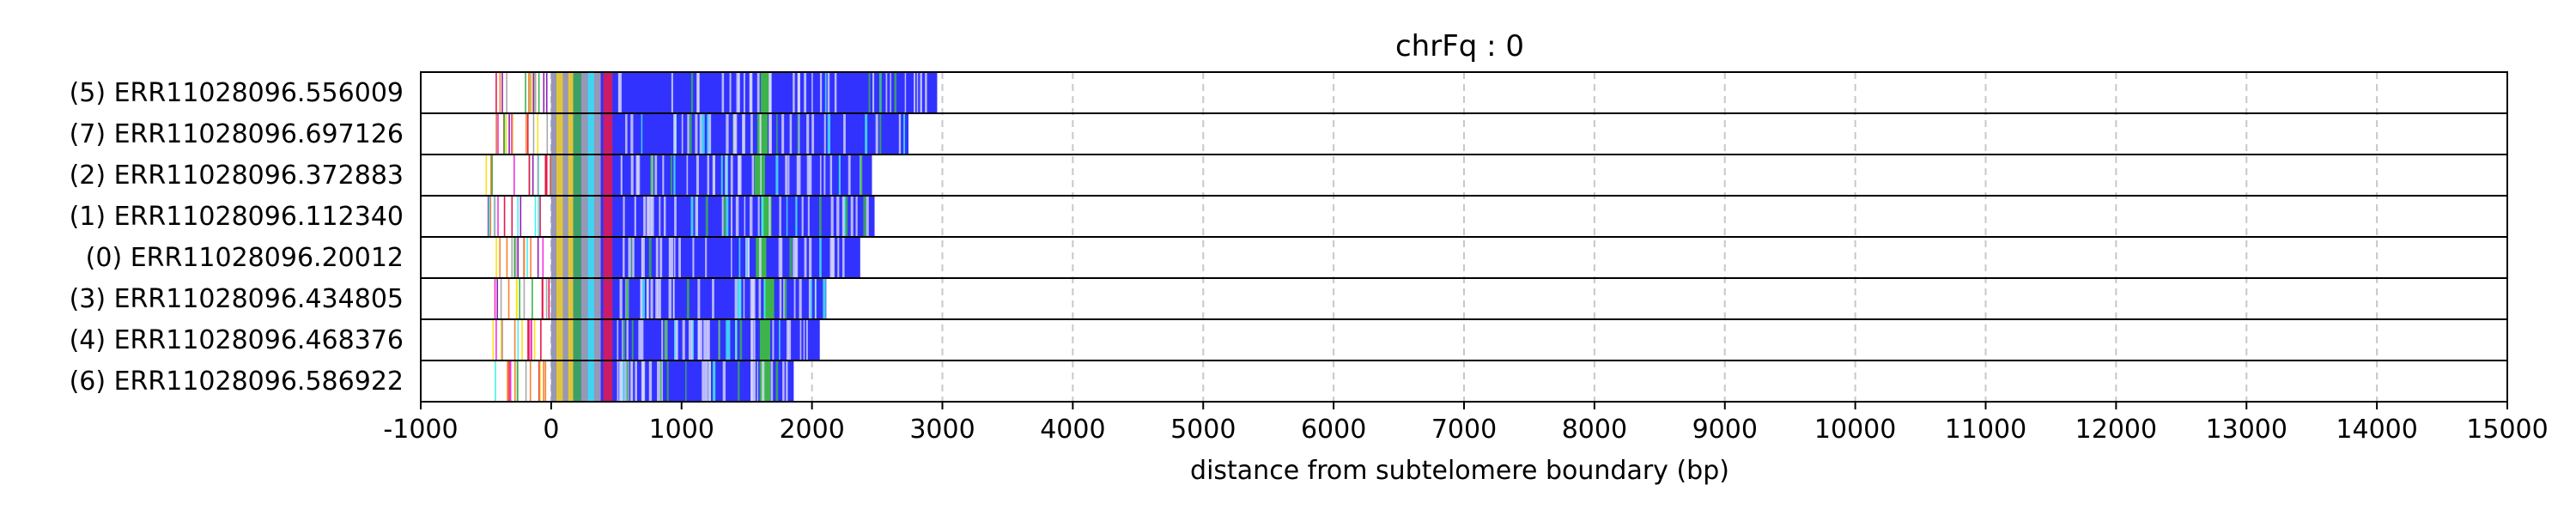 This screenshot has height=515, width=2576. Describe the element at coordinates (1725, 430) in the screenshot. I see `x-tick-label: 9000` at that location.